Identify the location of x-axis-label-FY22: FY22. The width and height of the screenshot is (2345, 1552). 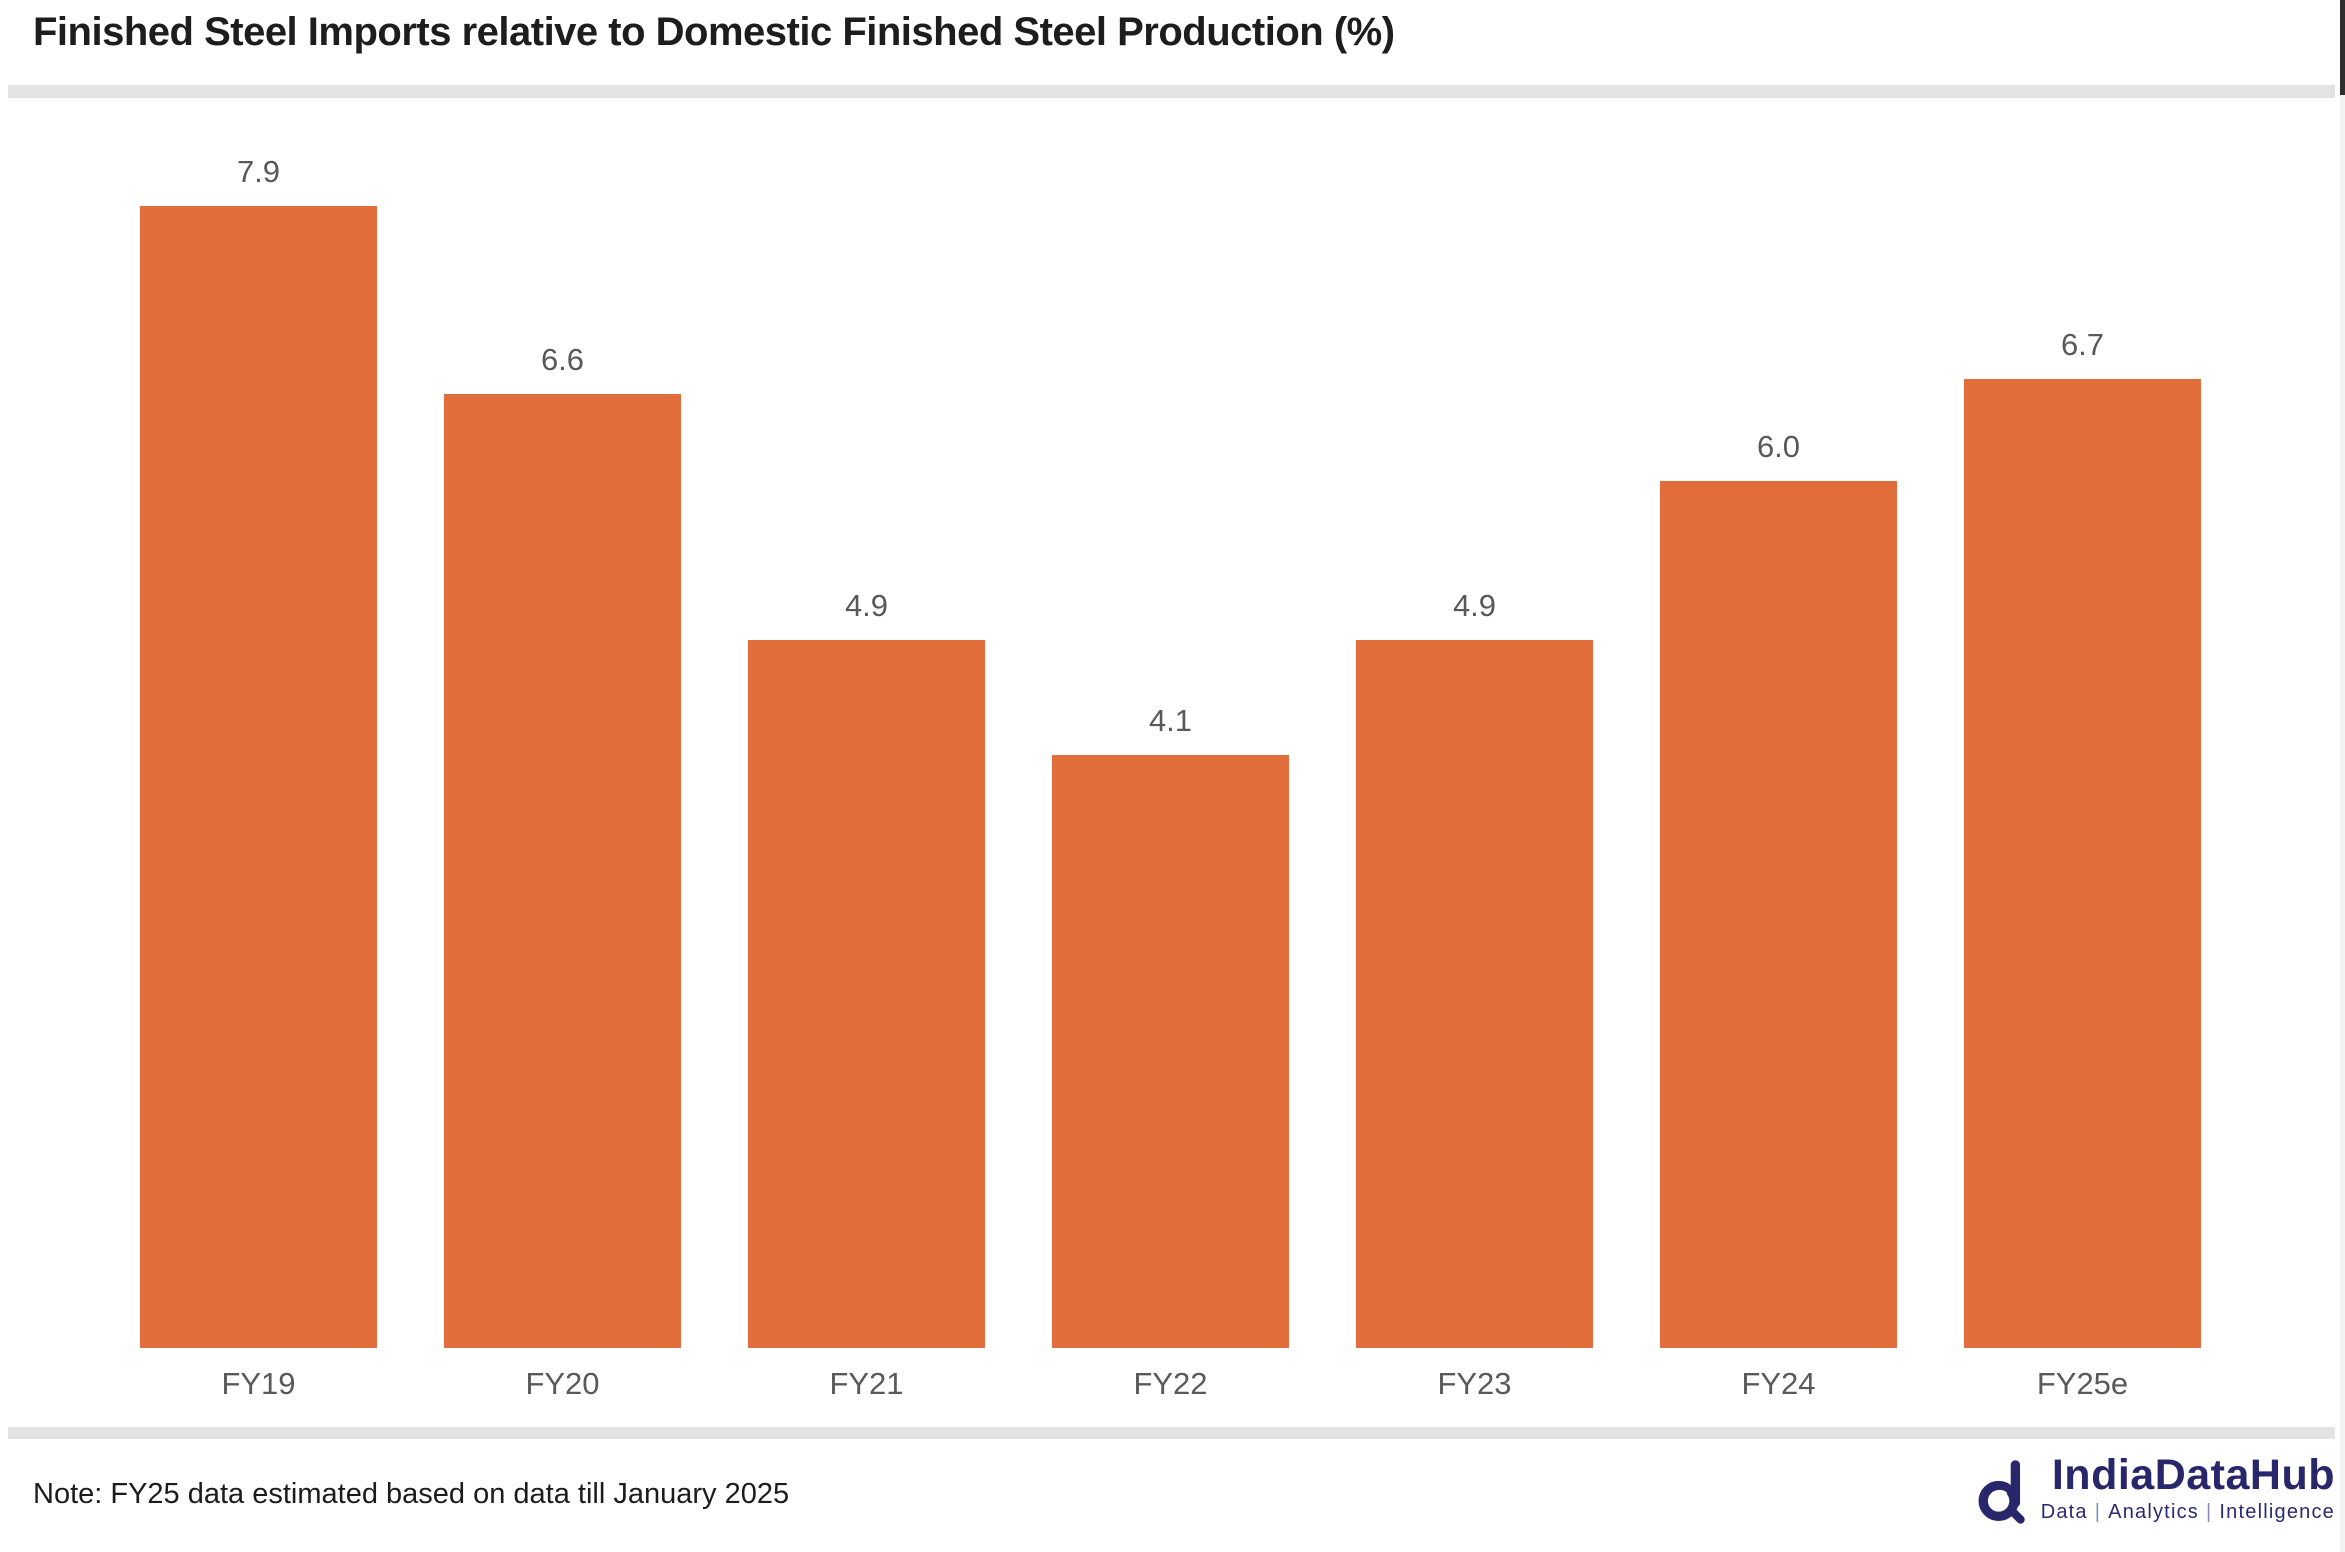
(1170, 1383).